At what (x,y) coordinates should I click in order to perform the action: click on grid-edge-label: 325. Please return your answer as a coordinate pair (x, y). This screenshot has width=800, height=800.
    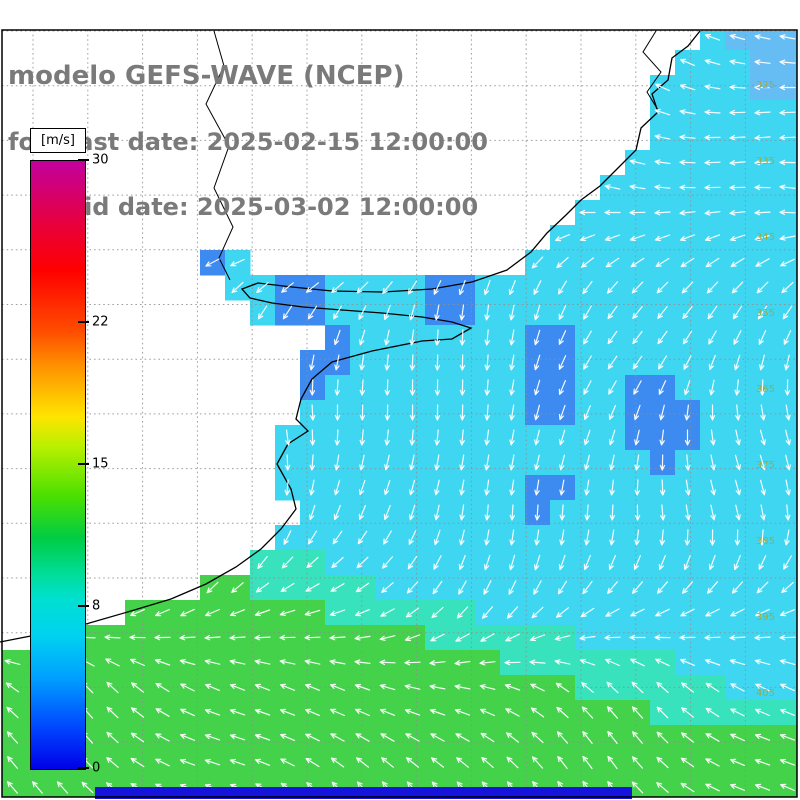
    Looking at the image, I should click on (765, 85).